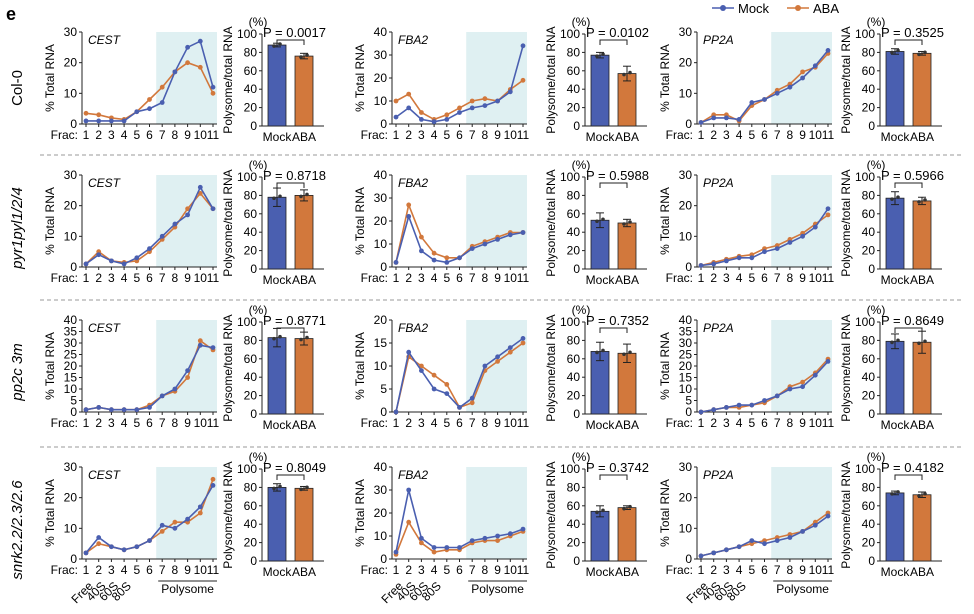 This screenshot has height=614, width=974. Describe the element at coordinates (570, 177) in the screenshot. I see `y-tick-label: 100` at that location.